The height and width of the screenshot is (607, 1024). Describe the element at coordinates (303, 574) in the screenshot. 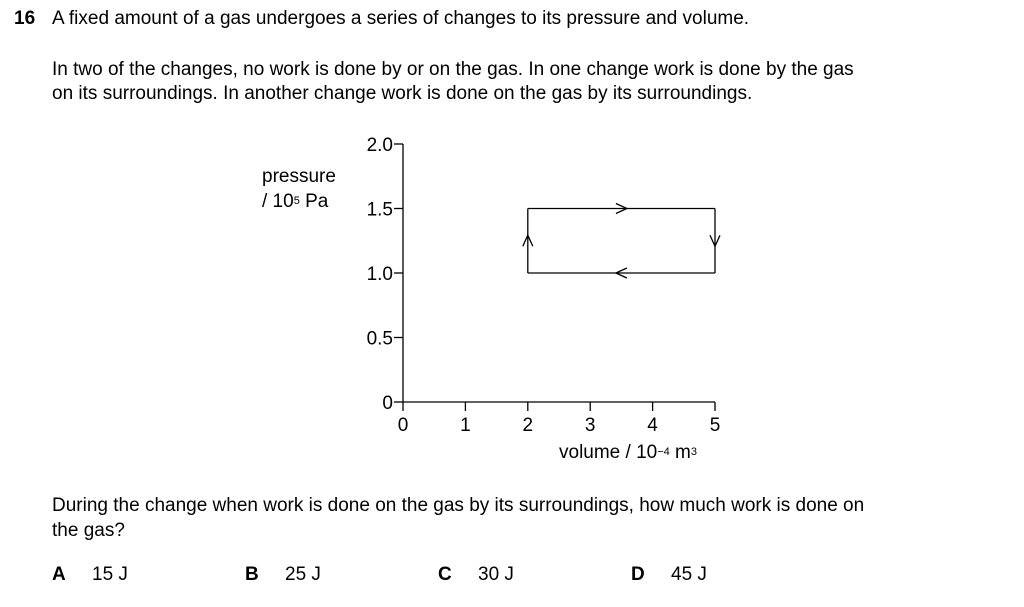

I see `option-b-value: 25 J` at that location.